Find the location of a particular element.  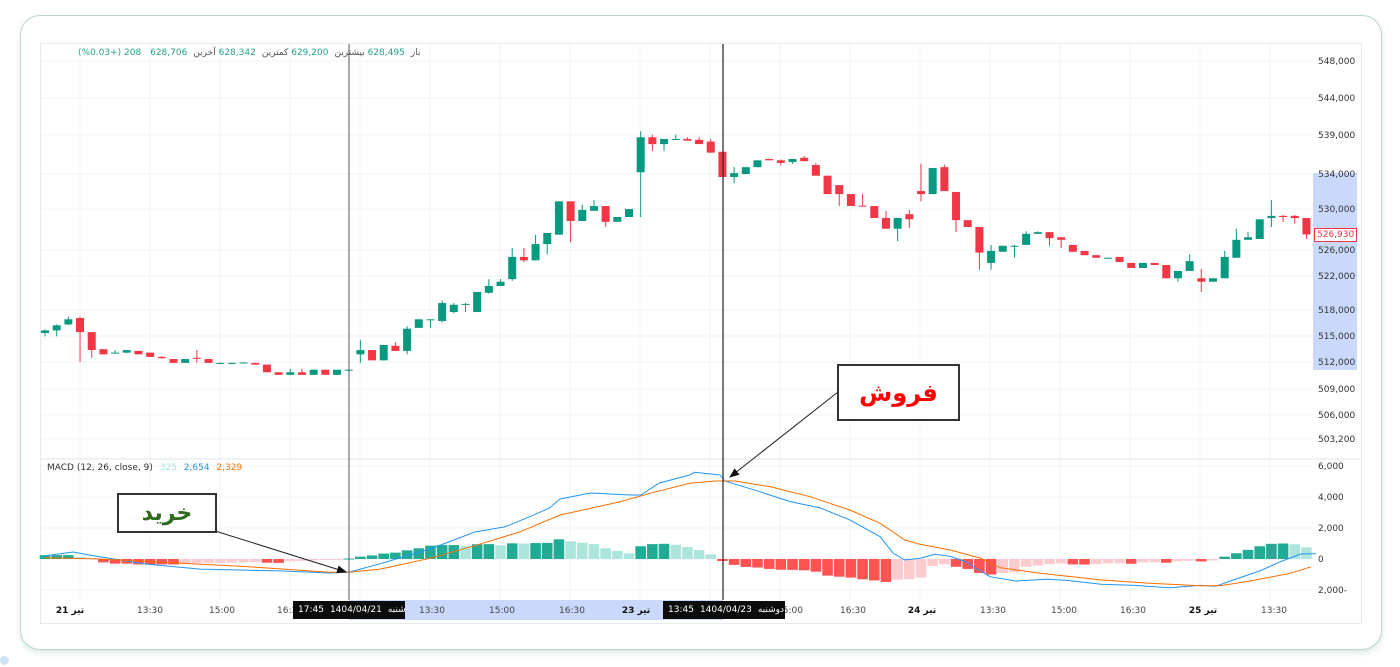

time-tick-label: 25 تیر is located at coordinates (1203, 611).